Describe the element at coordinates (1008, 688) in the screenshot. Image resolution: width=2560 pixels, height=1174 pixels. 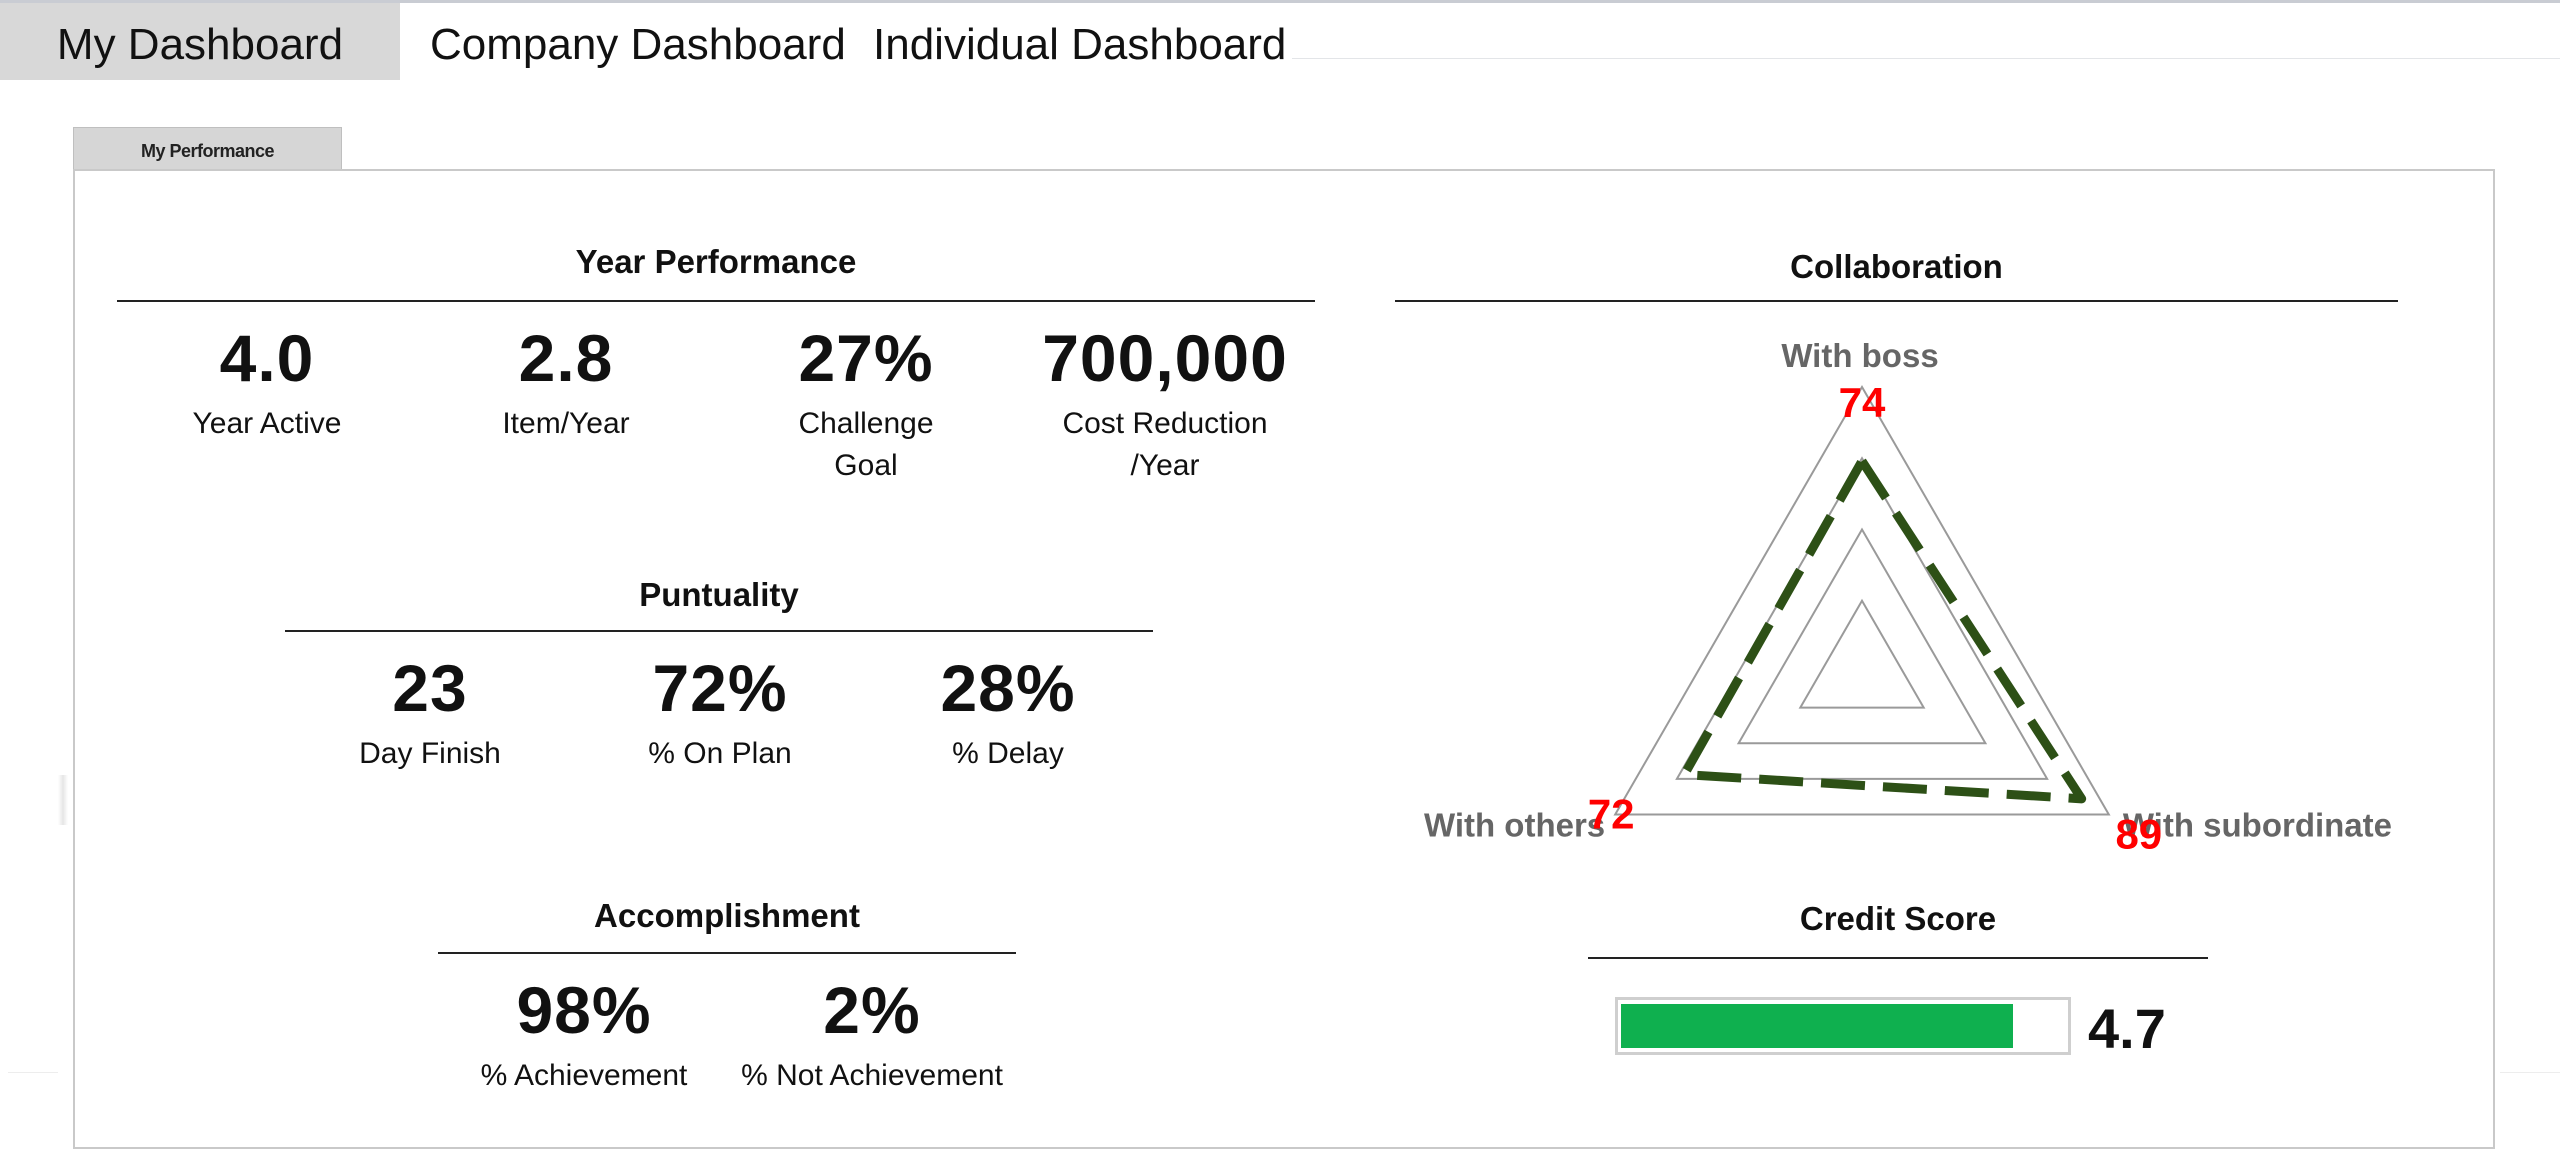
I see `kpi-value: 28%` at that location.